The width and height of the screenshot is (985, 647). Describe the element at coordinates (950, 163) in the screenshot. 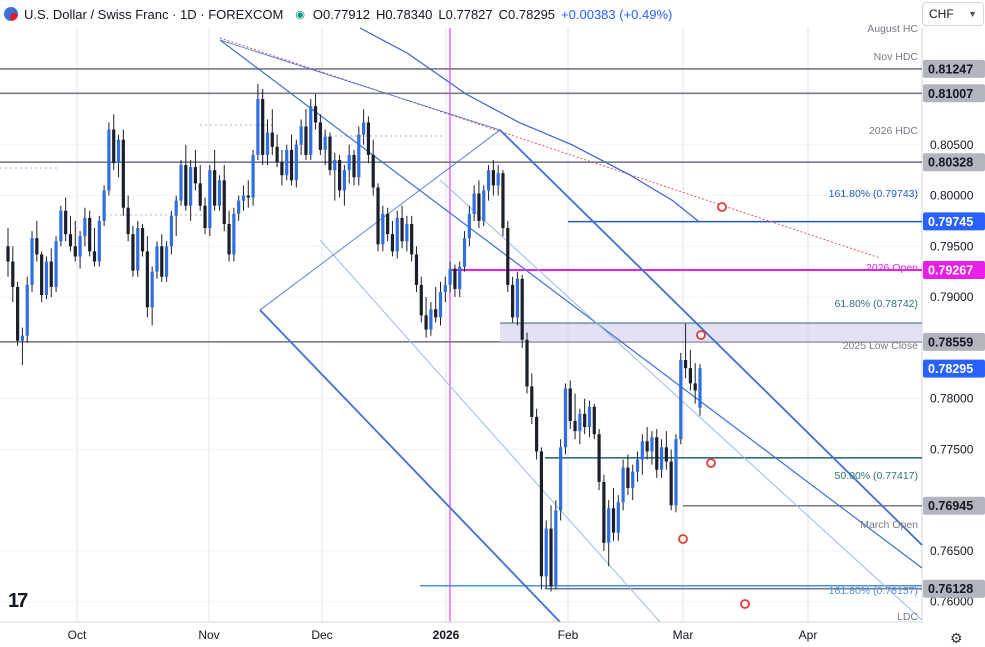

I see `price-axis-label: 0.80328` at that location.